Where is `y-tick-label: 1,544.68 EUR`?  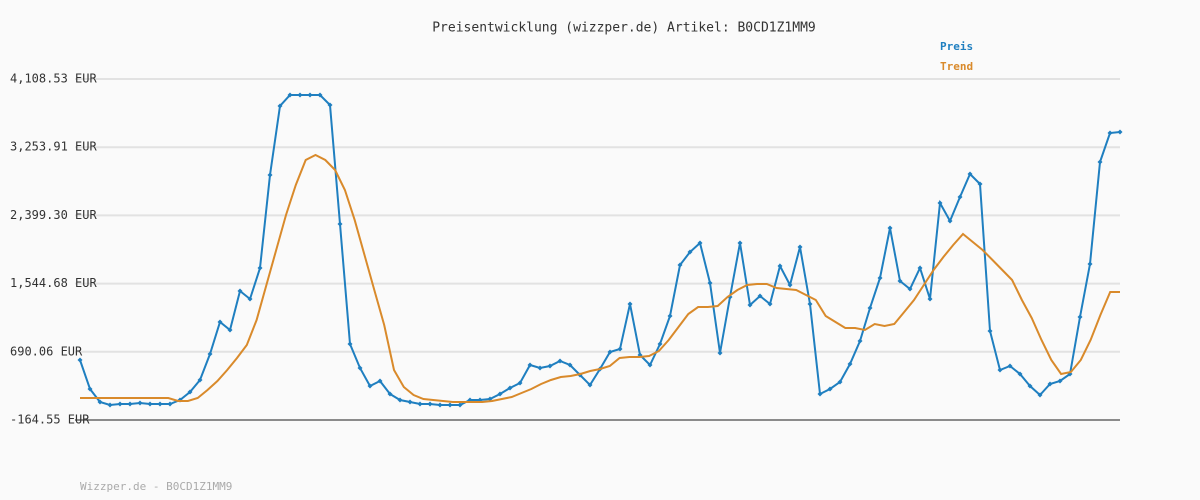
y-tick-label: 1,544.68 EUR is located at coordinates (53, 283).